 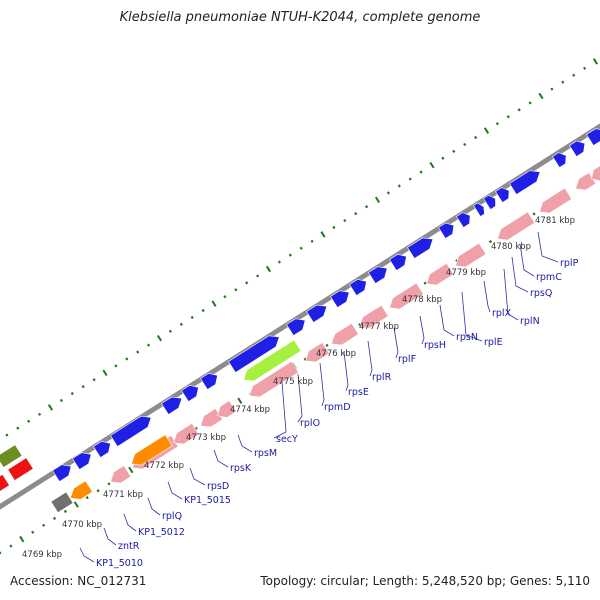 What do you see at coordinates (272, 360) in the screenshot?
I see `secY-feature` at bounding box center [272, 360].